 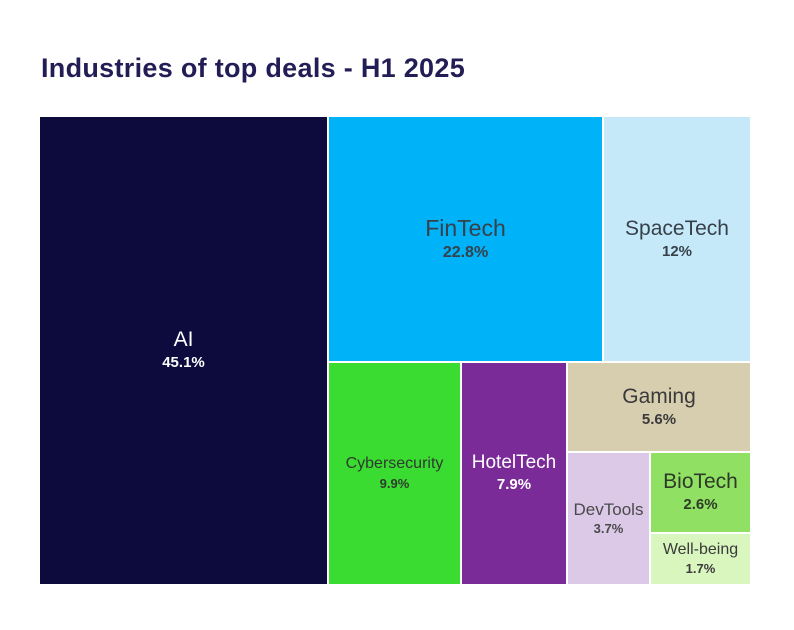 What do you see at coordinates (183, 340) in the screenshot?
I see `tile-label-ai: AI` at bounding box center [183, 340].